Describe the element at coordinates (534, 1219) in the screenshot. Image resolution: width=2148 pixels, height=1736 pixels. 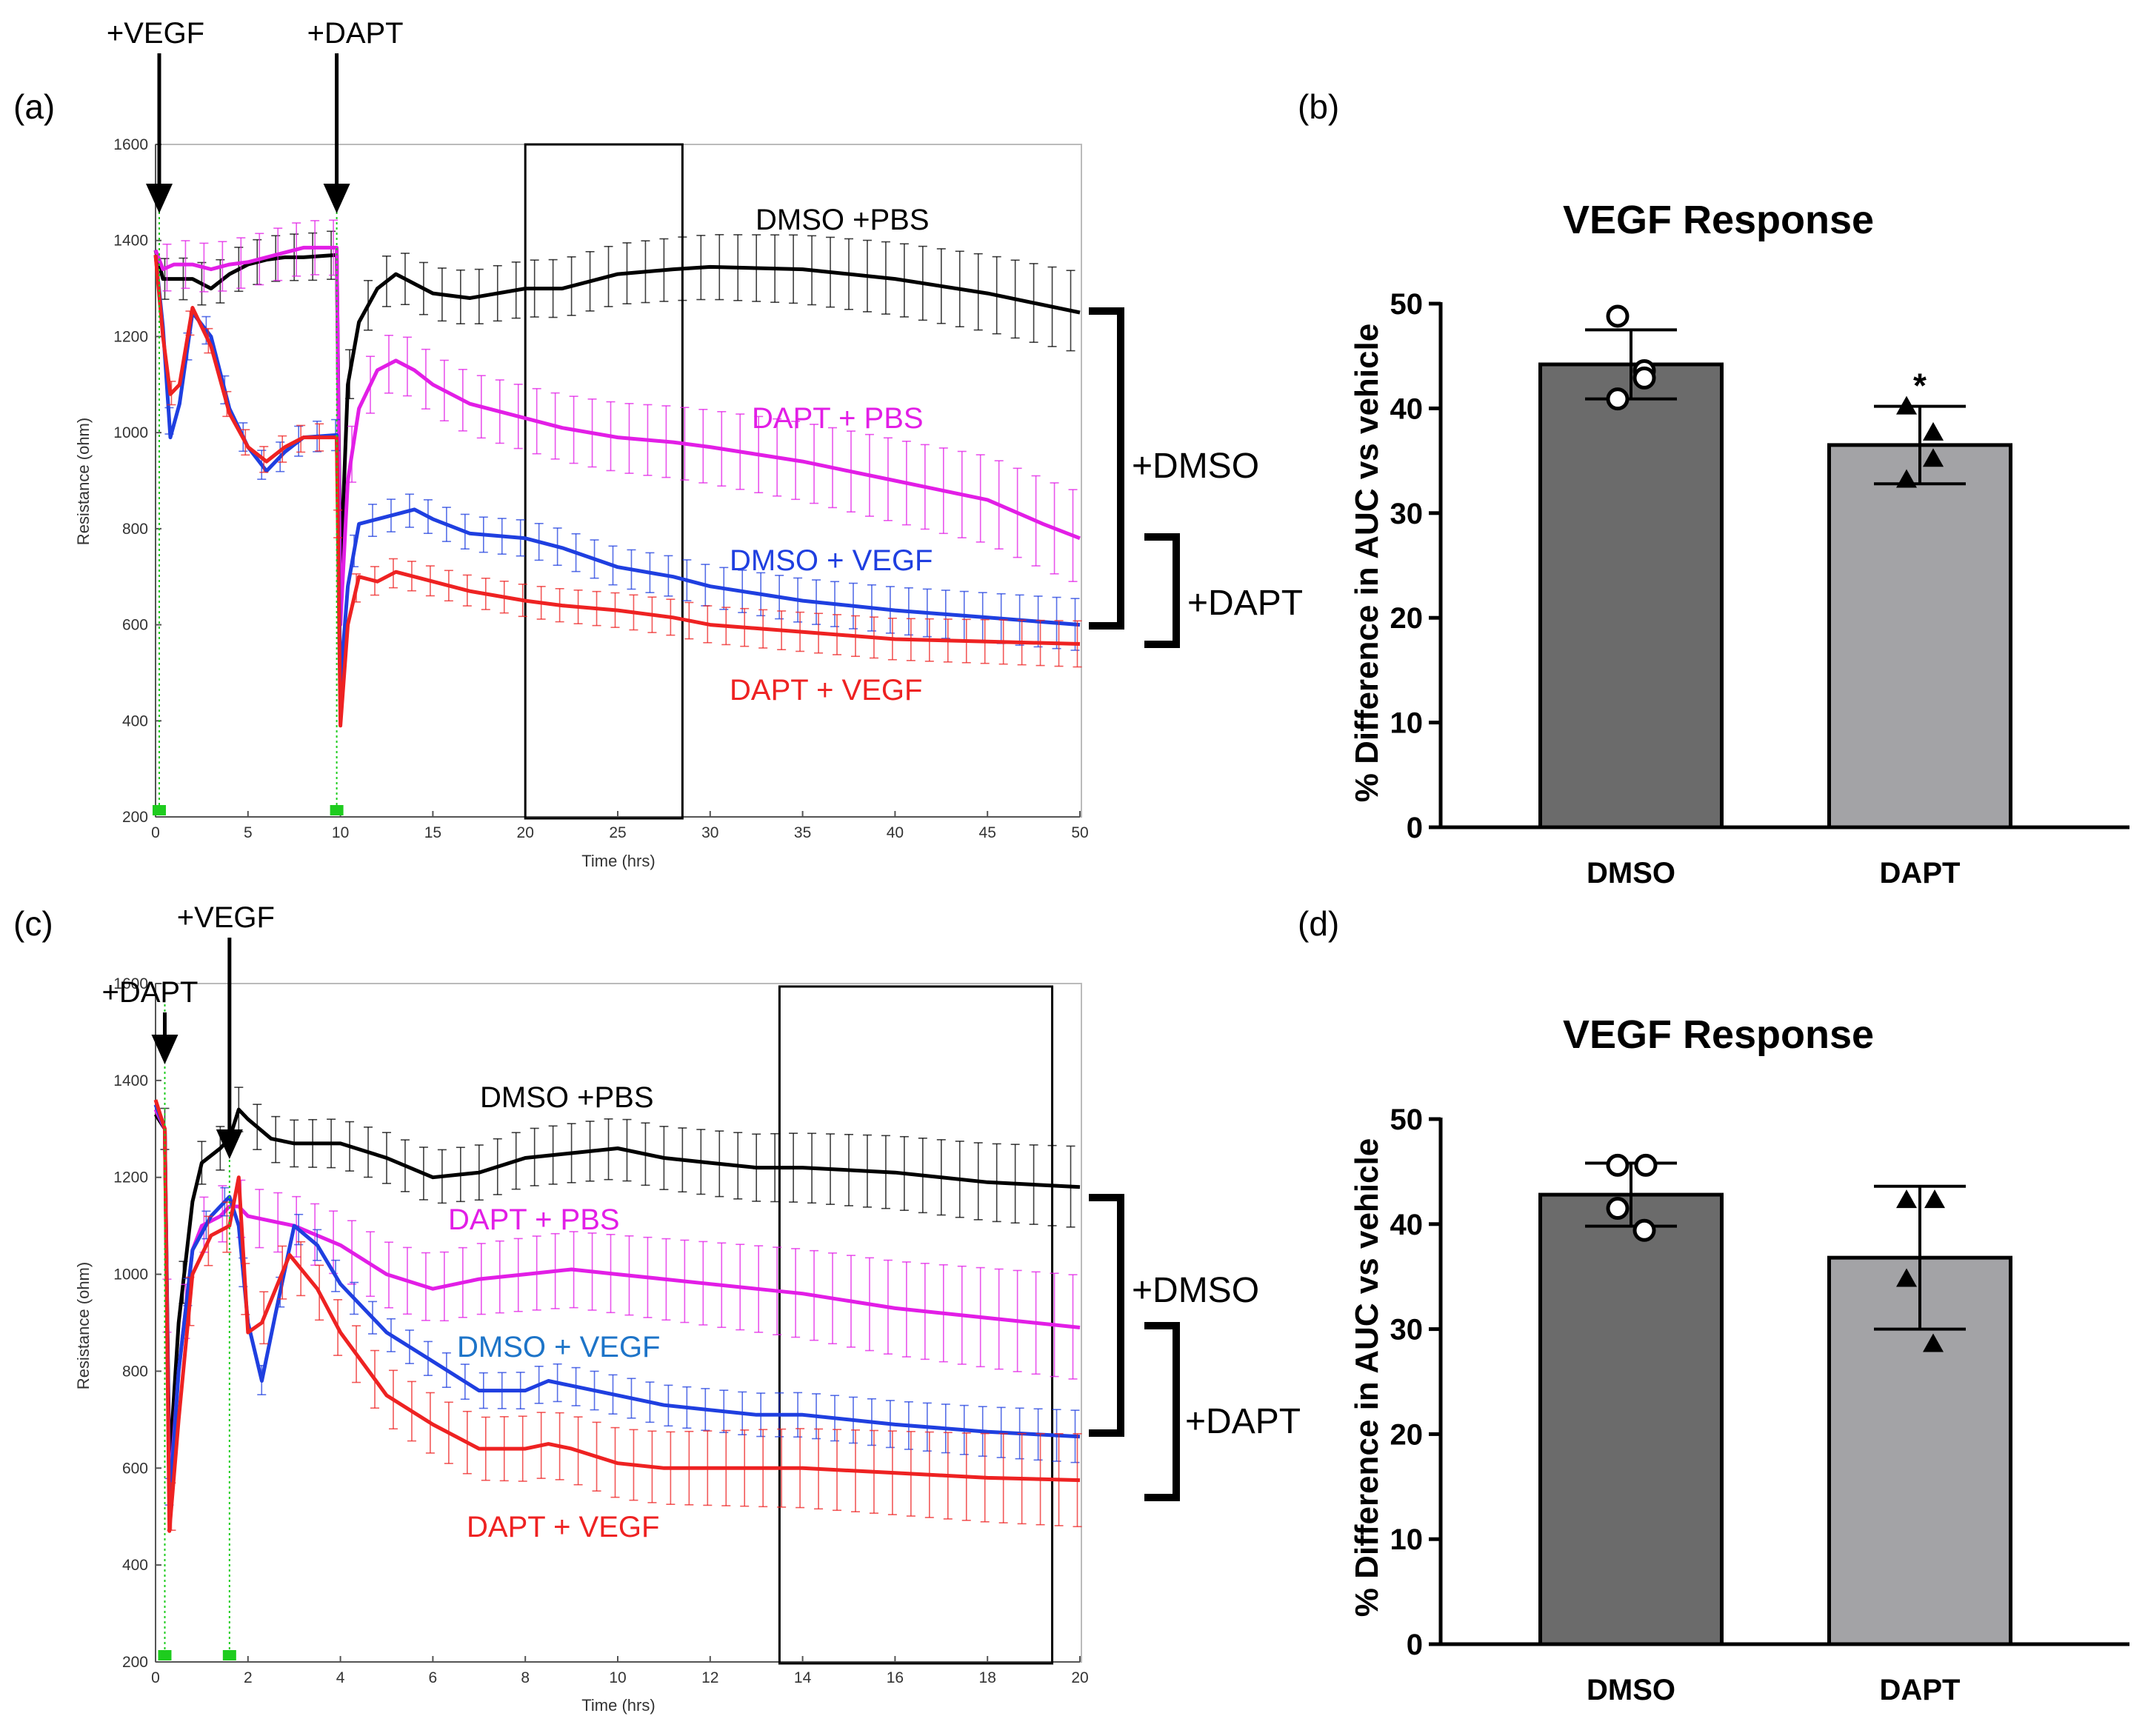
I see `panel-c-label-dapt-pbs: DAPT + PBS` at that location.